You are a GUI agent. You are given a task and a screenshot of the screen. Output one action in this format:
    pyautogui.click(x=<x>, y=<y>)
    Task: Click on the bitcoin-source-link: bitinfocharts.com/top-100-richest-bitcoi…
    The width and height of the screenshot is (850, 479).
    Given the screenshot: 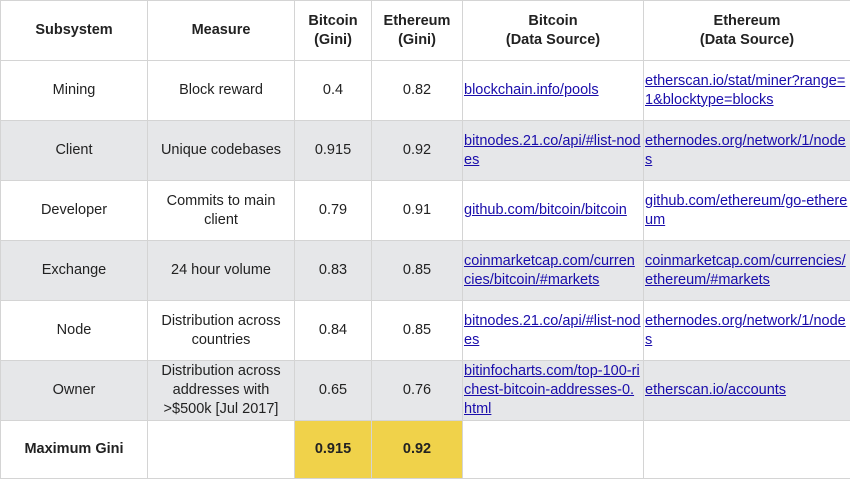 What is the action you would take?
    pyautogui.click(x=552, y=390)
    